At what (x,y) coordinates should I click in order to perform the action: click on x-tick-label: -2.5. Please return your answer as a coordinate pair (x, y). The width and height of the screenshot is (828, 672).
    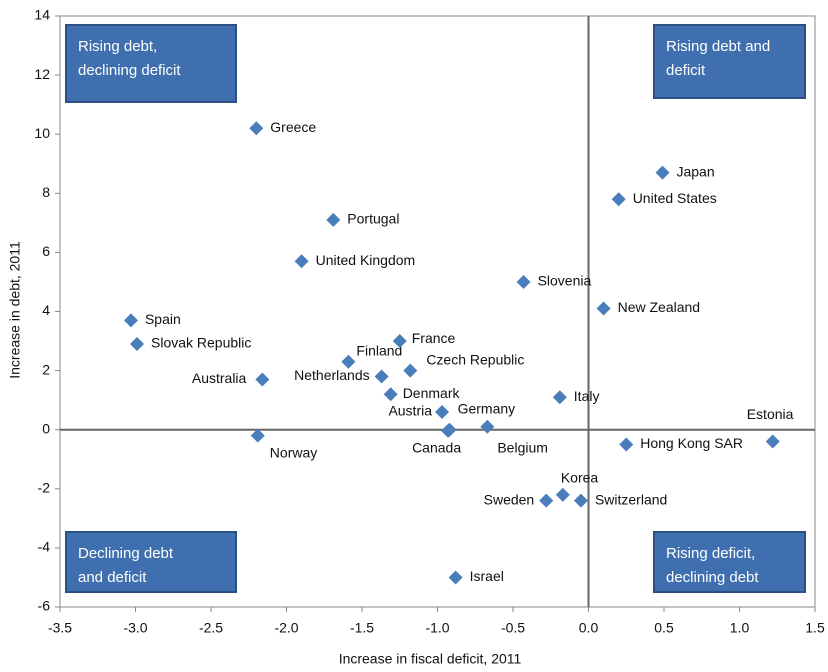
    Looking at the image, I should click on (211, 628).